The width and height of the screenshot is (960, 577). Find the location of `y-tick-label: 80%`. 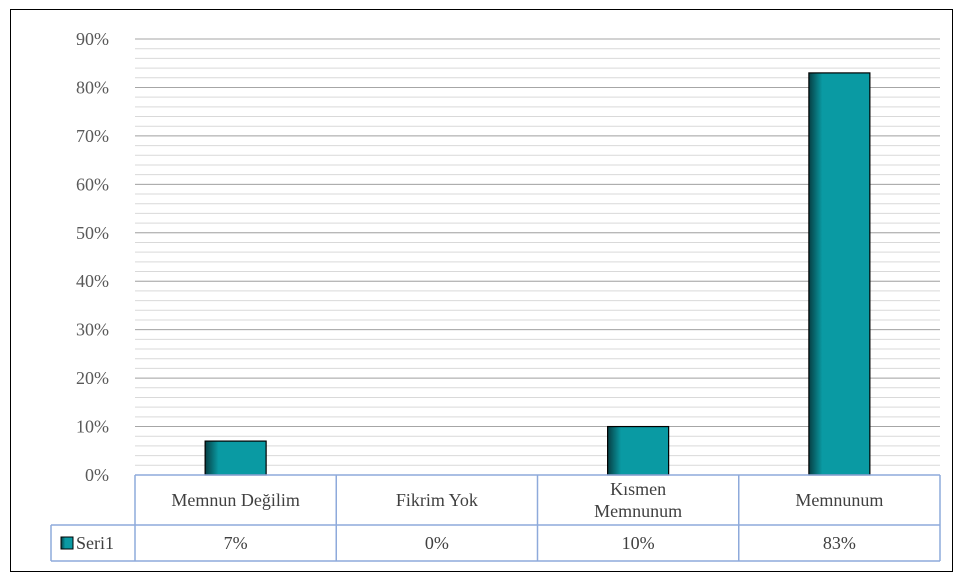

y-tick-label: 80% is located at coordinates (92, 87).